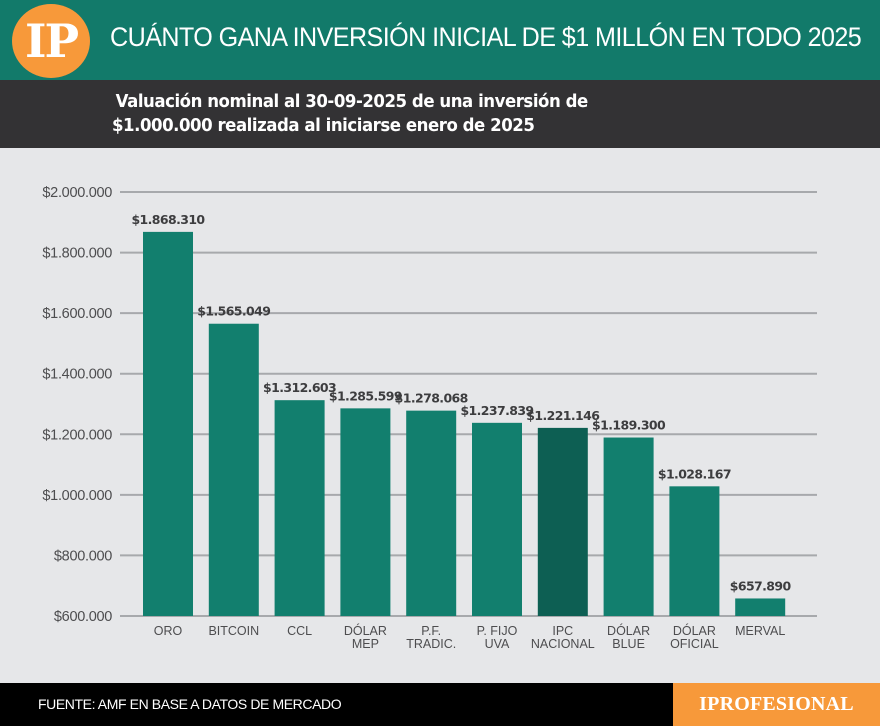 This screenshot has width=880, height=726. What do you see at coordinates (497, 644) in the screenshot?
I see `x-tick-label-line: UVA` at bounding box center [497, 644].